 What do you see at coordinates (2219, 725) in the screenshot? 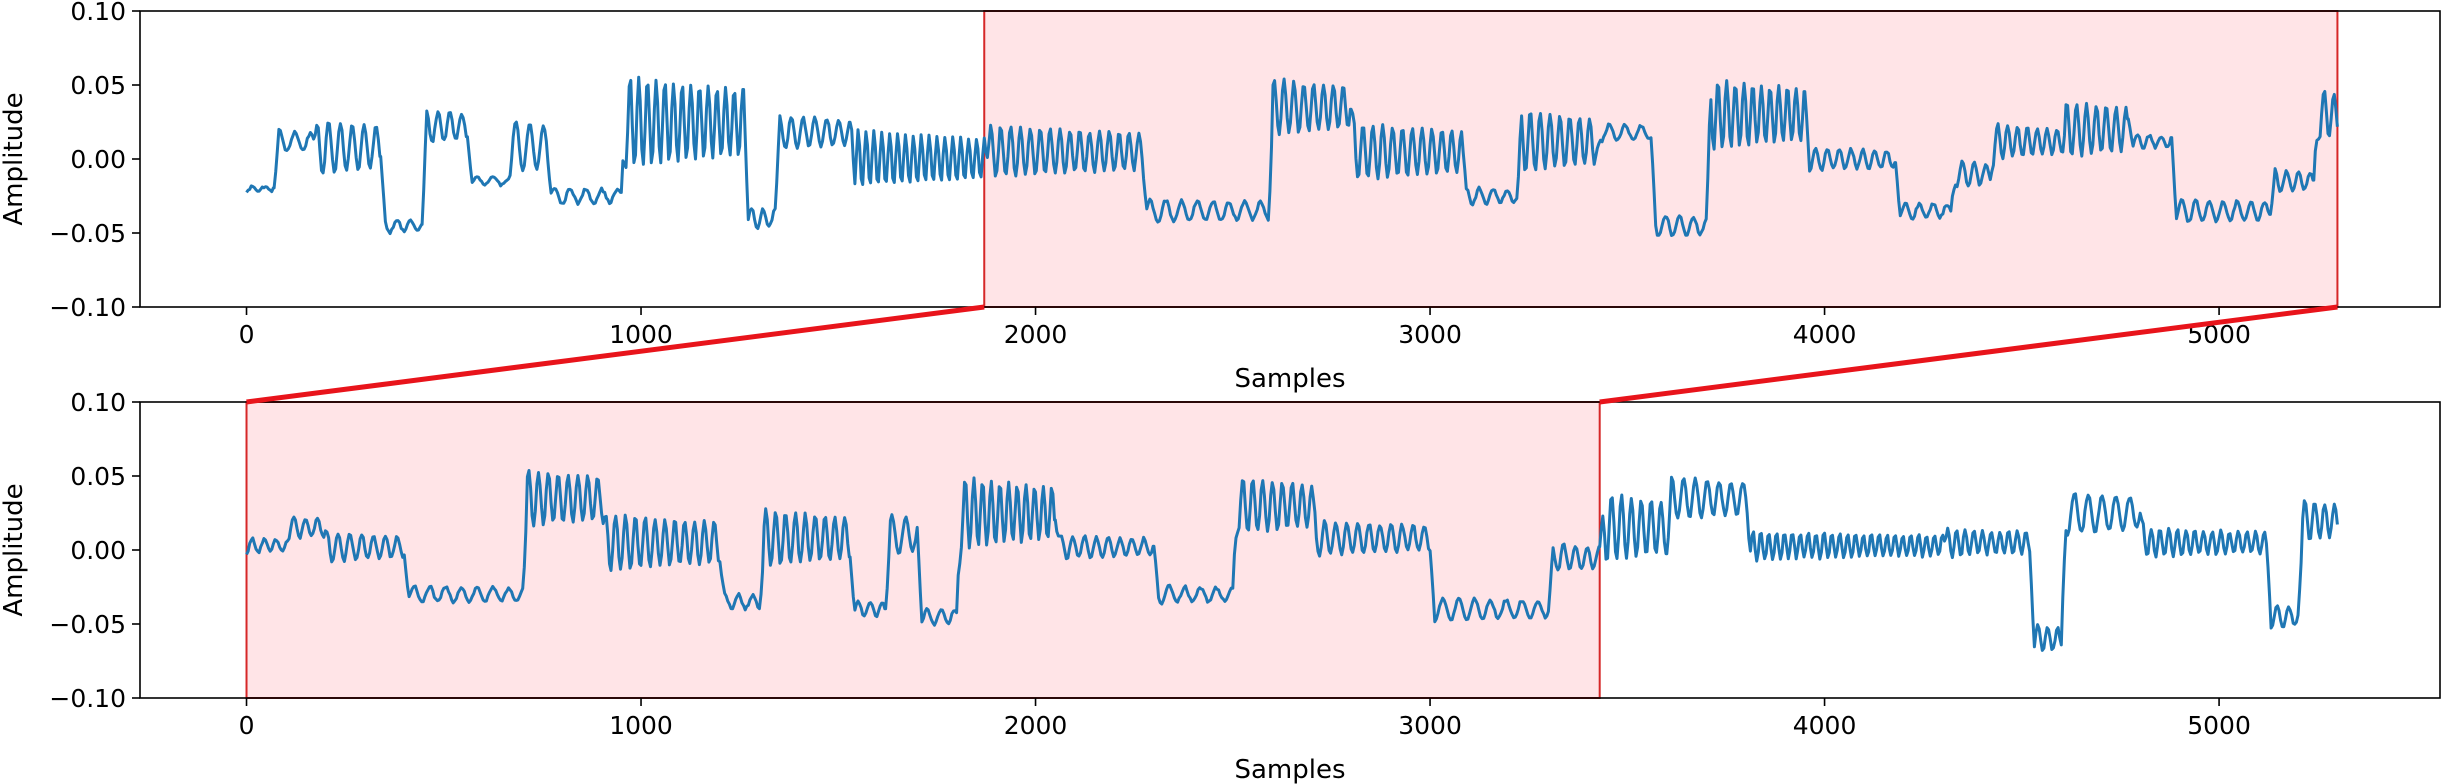
I see `x-tick-label: 5000` at bounding box center [2219, 725].